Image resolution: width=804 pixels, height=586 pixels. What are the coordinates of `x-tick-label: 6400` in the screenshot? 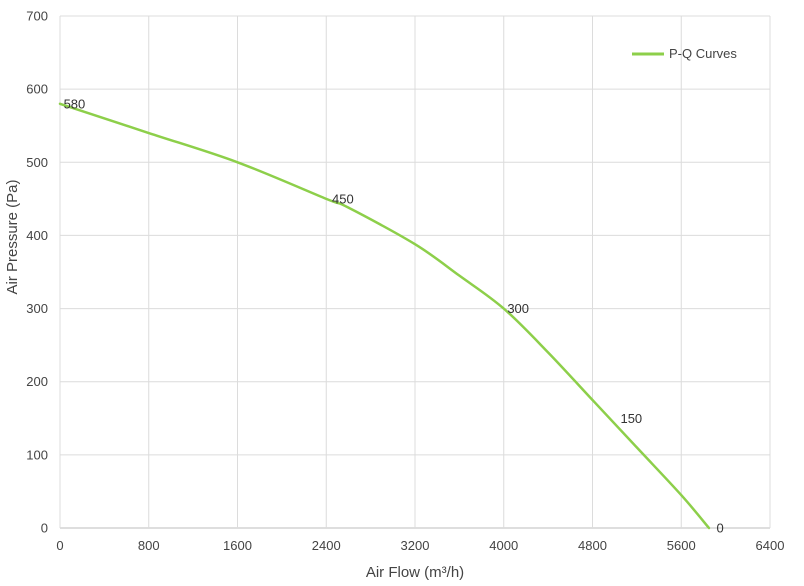 It's located at (770, 545).